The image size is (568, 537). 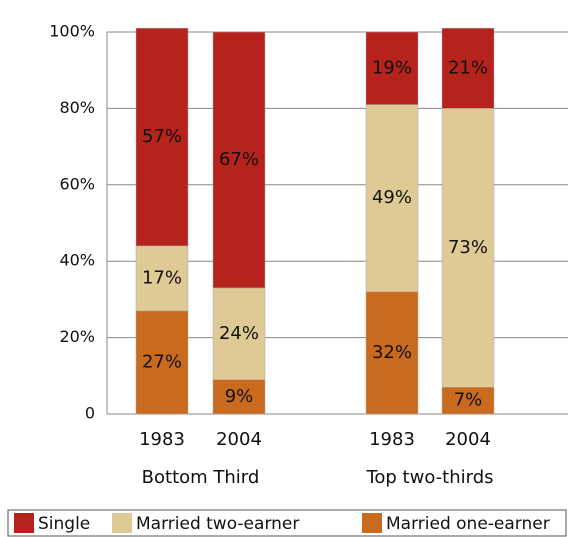 I want to click on data-label: 73%, so click(x=468, y=247).